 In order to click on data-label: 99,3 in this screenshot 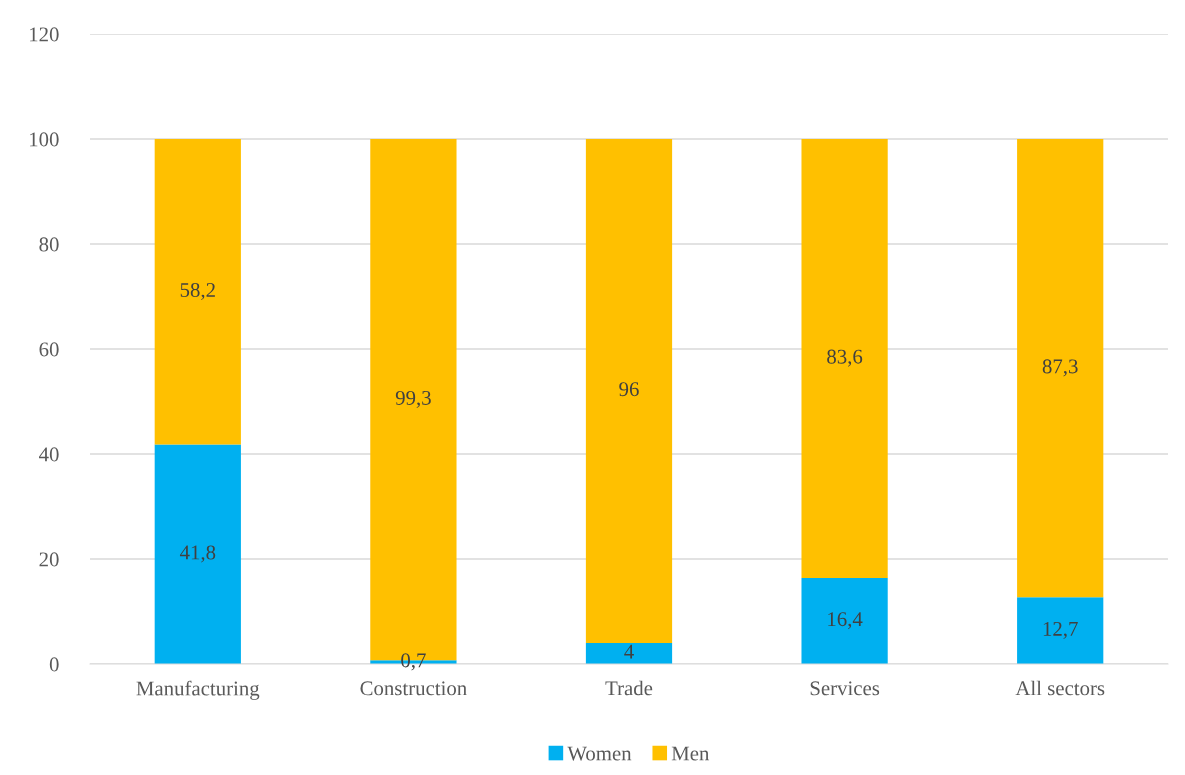, I will do `click(413, 399)`.